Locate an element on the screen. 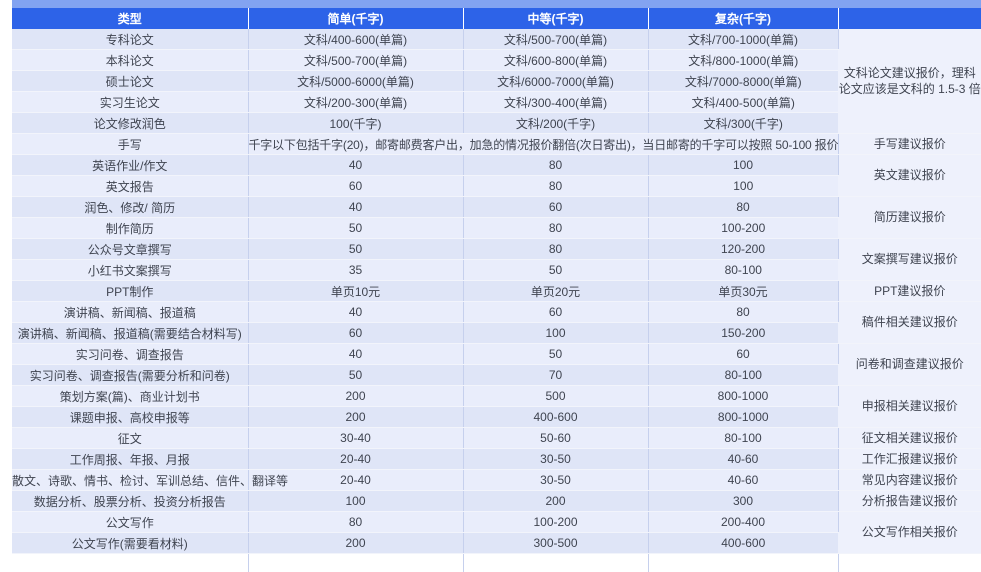 The height and width of the screenshot is (572, 981). row-label-cell: 演讲稿、新闻稿、报道稿 is located at coordinates (130, 312).